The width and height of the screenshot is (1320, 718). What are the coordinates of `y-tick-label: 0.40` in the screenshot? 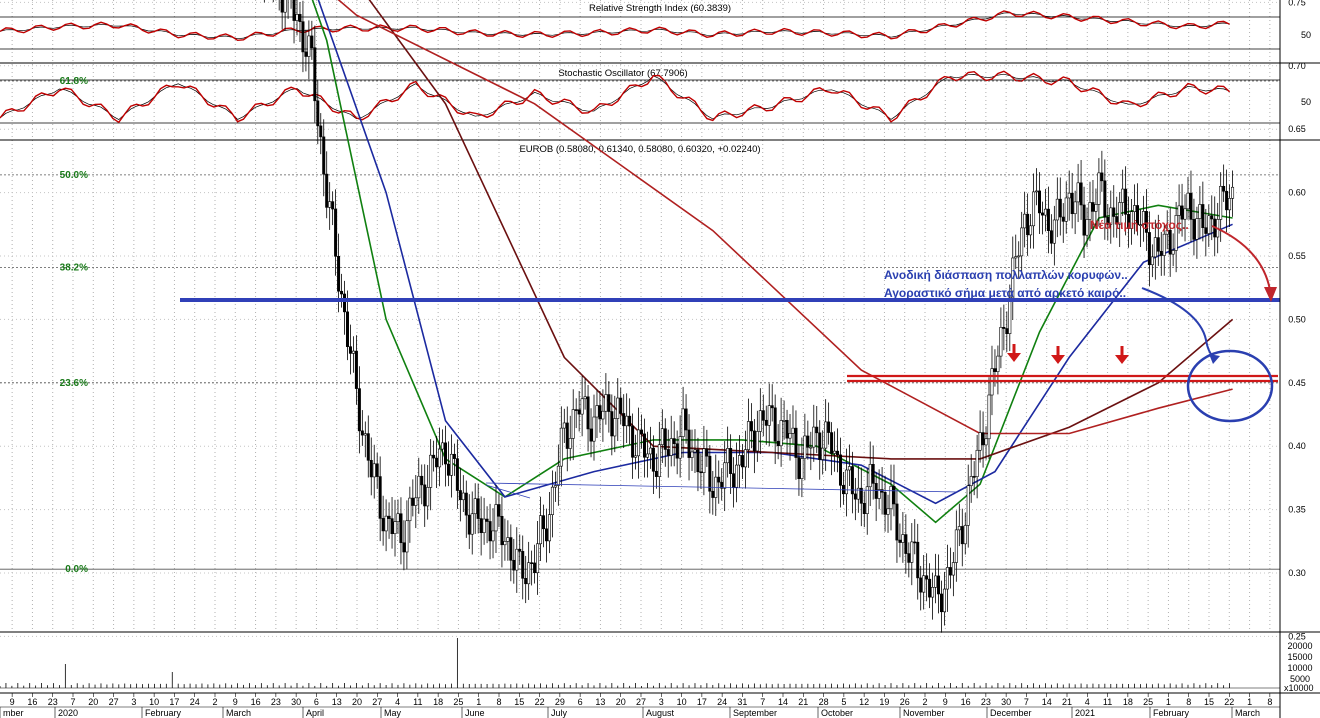 It's located at (1297, 446).